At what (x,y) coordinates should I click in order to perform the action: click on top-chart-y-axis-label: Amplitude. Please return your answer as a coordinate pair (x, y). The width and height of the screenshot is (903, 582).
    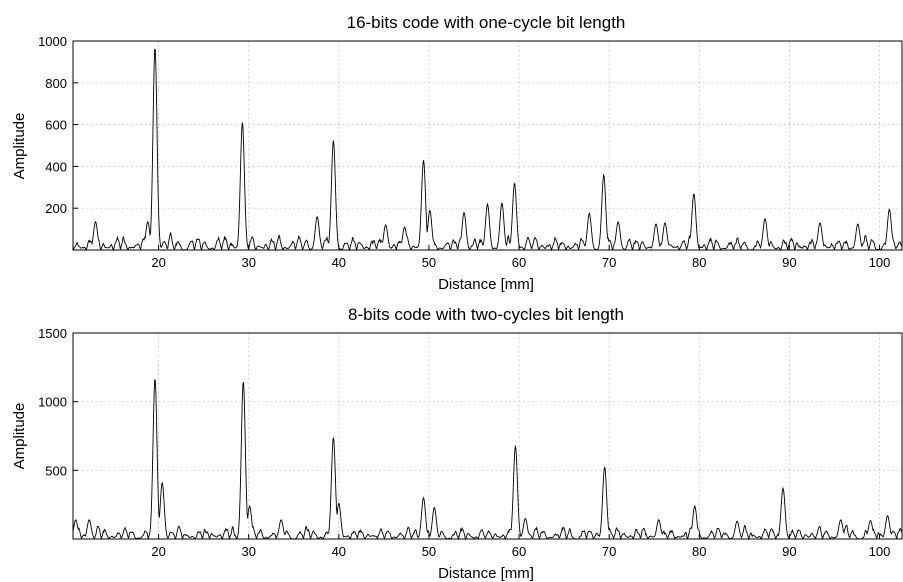
    Looking at the image, I should click on (19, 146).